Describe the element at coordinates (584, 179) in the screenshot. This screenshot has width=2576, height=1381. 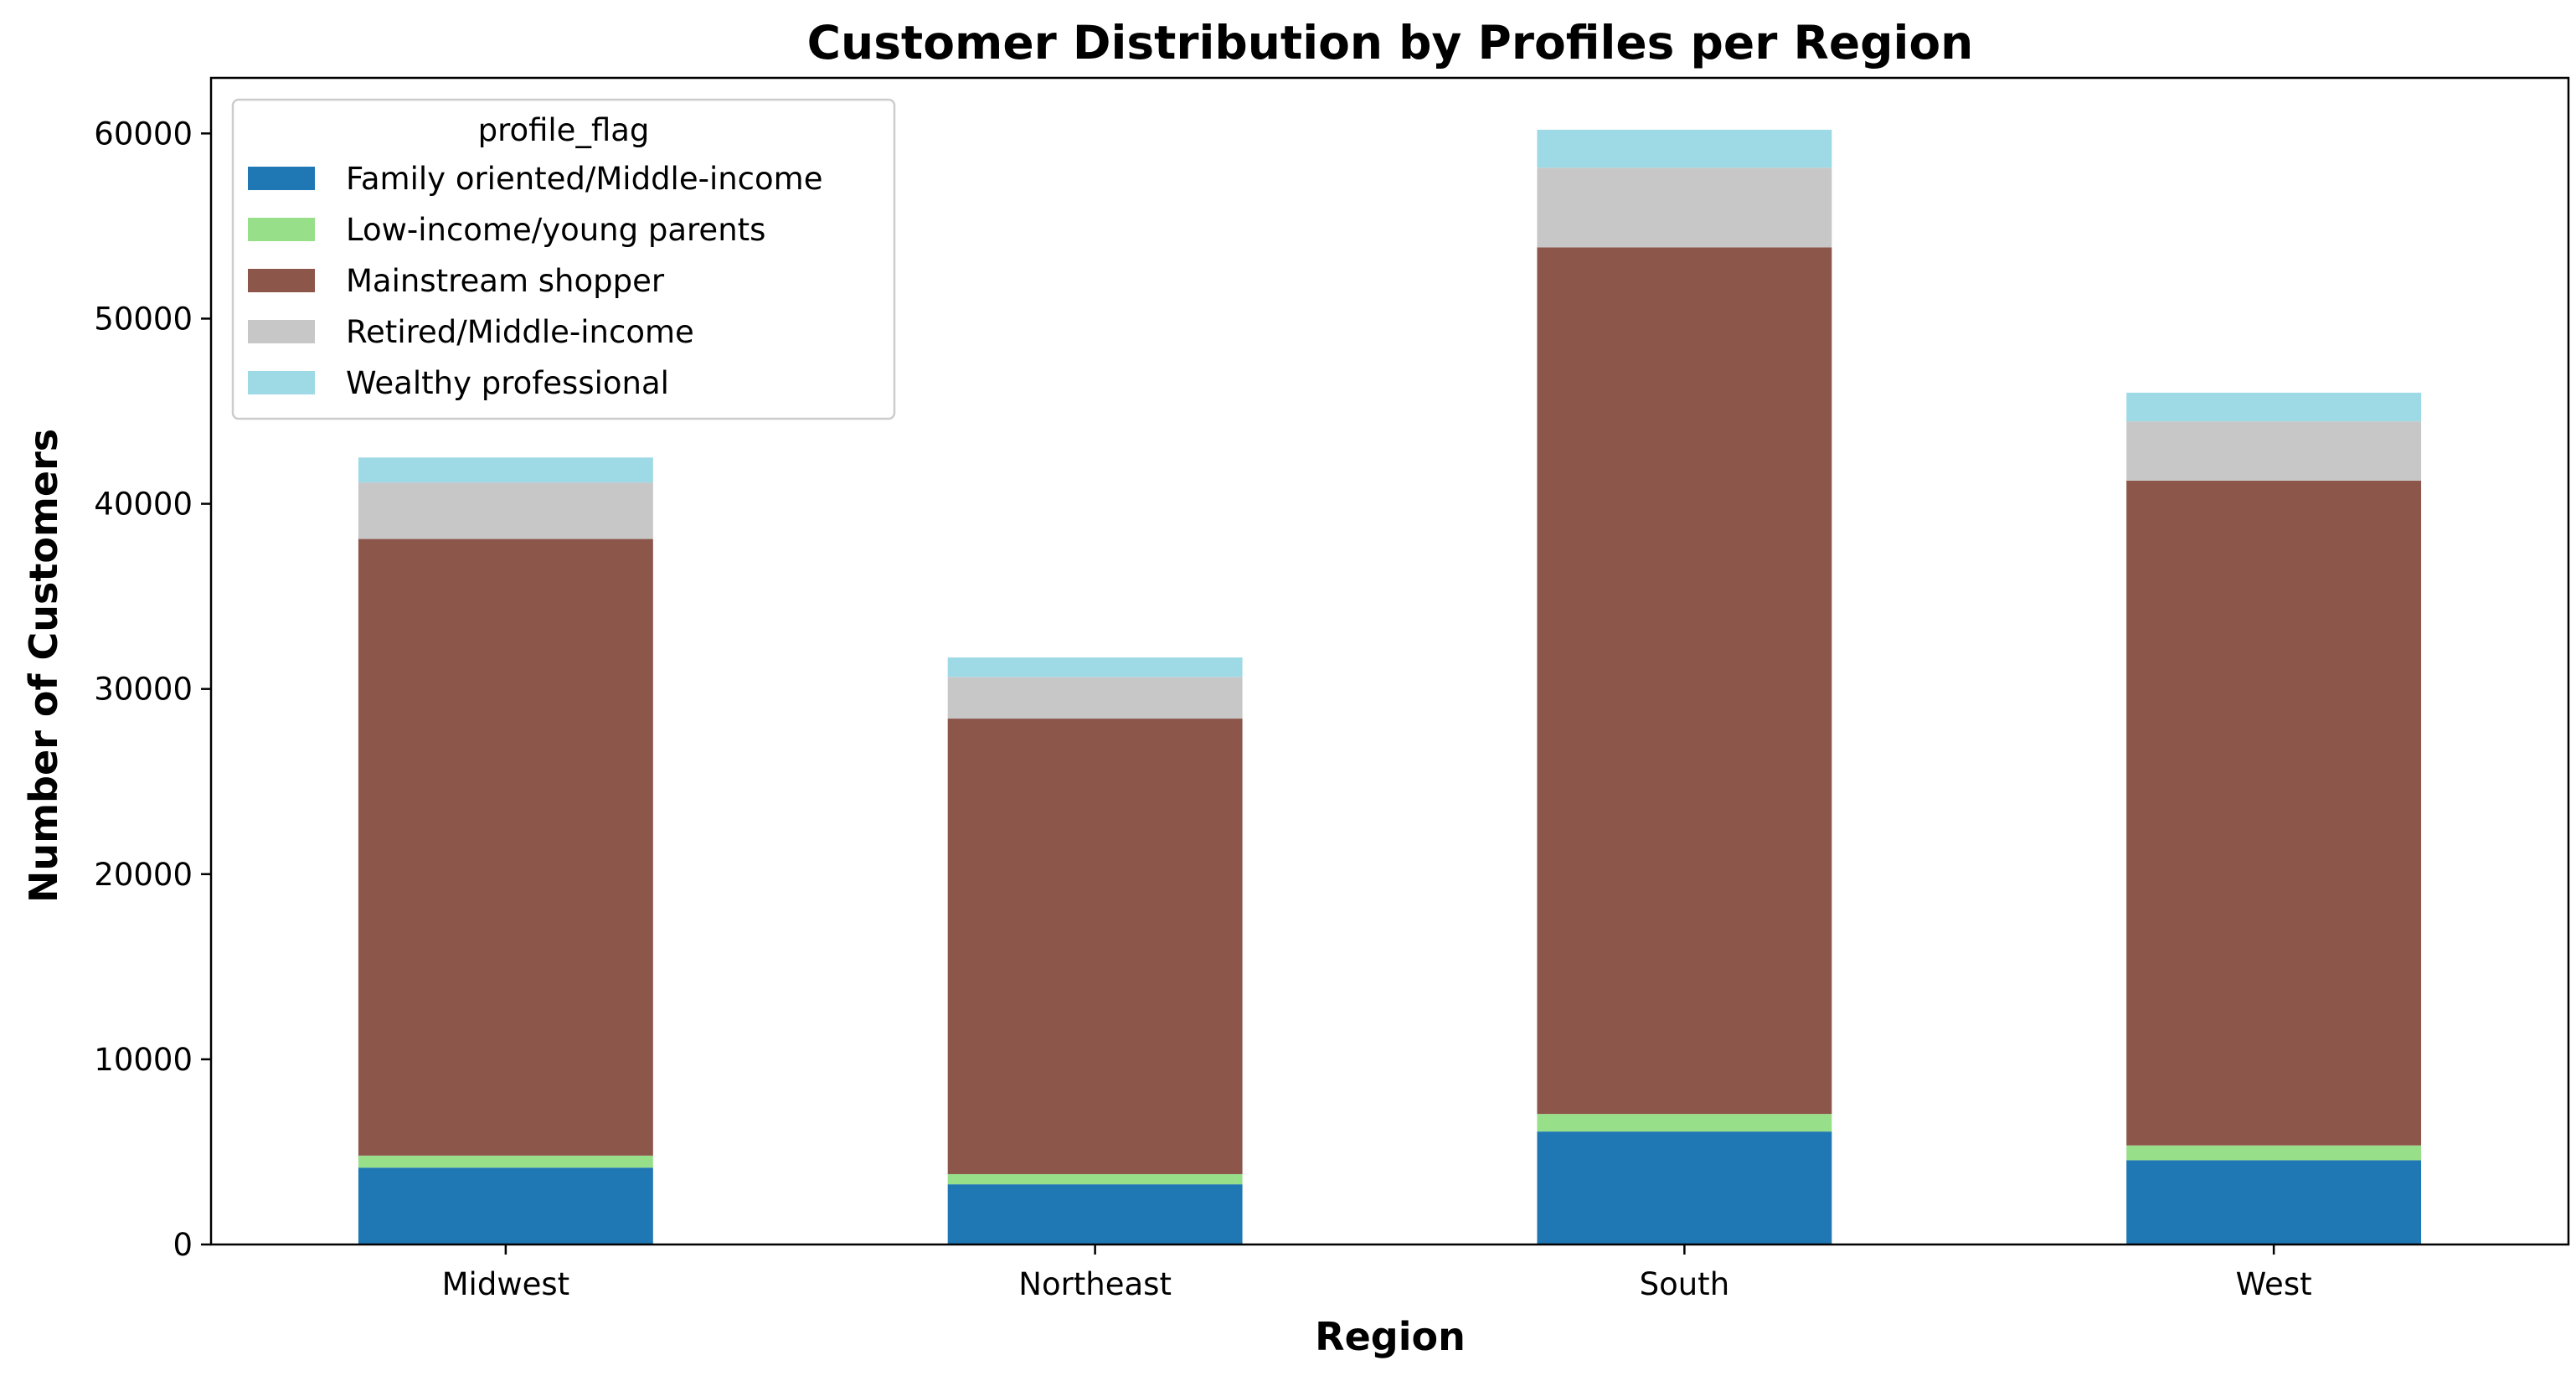
I see `legend-label-family-oriented-middle-income: Family oriented/Middle-income` at that location.